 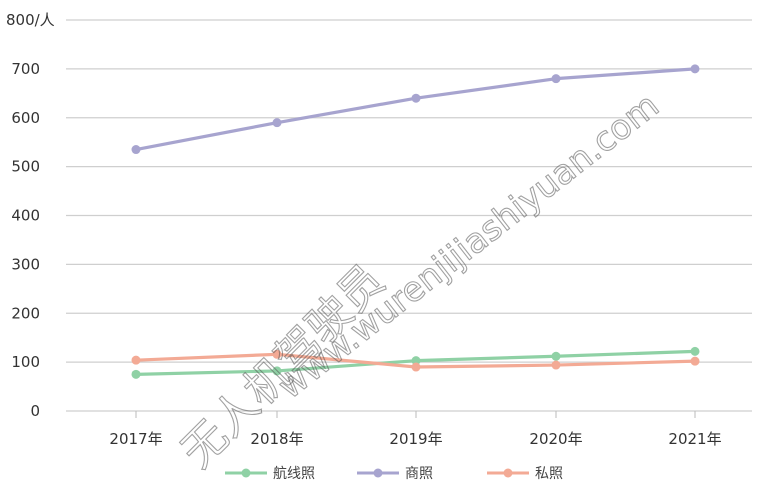 What do you see at coordinates (135, 439) in the screenshot?
I see `x-tick-label: 2017年` at bounding box center [135, 439].